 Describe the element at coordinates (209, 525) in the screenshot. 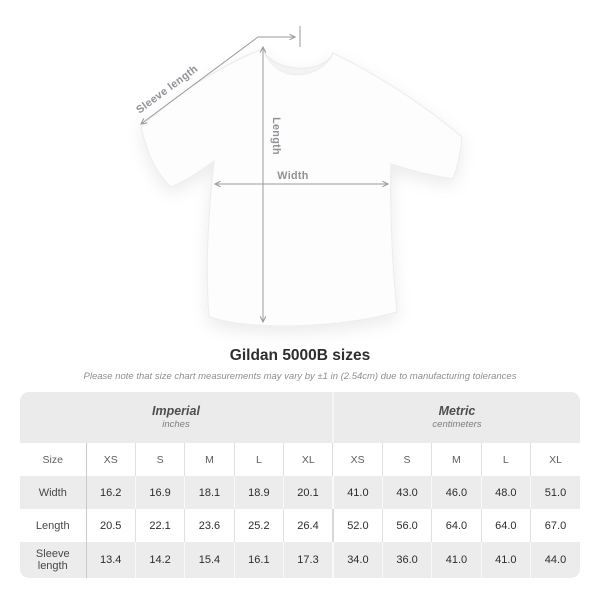

I see `value-cell: 23.6` at that location.